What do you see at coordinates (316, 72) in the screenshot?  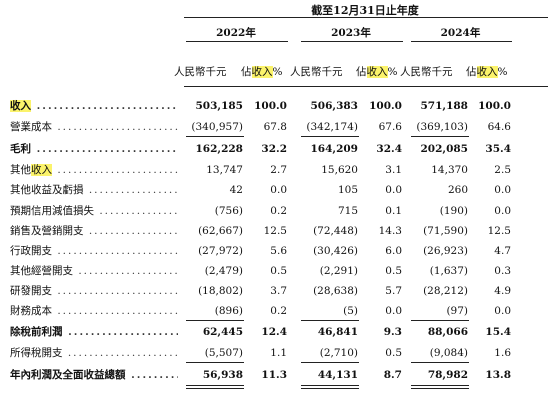 I see `amount-column-header: 人民幣千元` at bounding box center [316, 72].